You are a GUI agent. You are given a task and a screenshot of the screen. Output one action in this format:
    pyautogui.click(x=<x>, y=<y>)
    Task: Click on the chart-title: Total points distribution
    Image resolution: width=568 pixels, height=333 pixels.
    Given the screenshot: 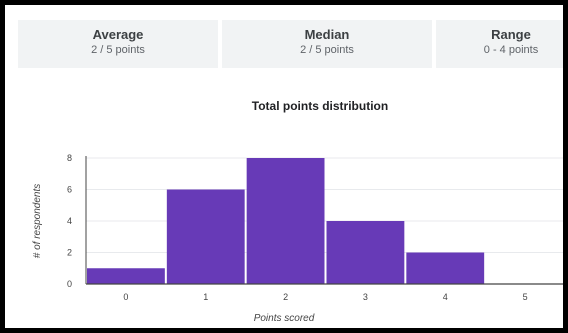 What is the action you would take?
    pyautogui.click(x=320, y=106)
    